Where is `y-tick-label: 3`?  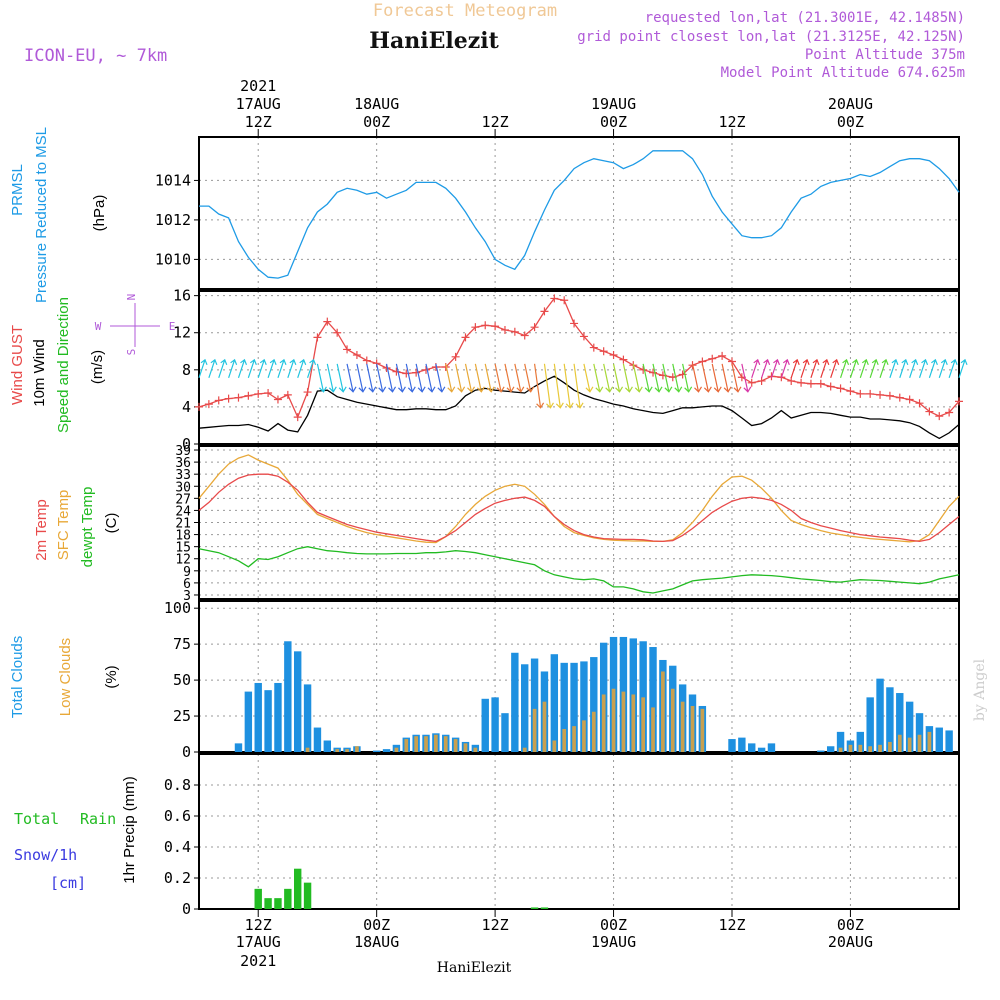
y-tick-label: 3 is located at coordinates (187, 596).